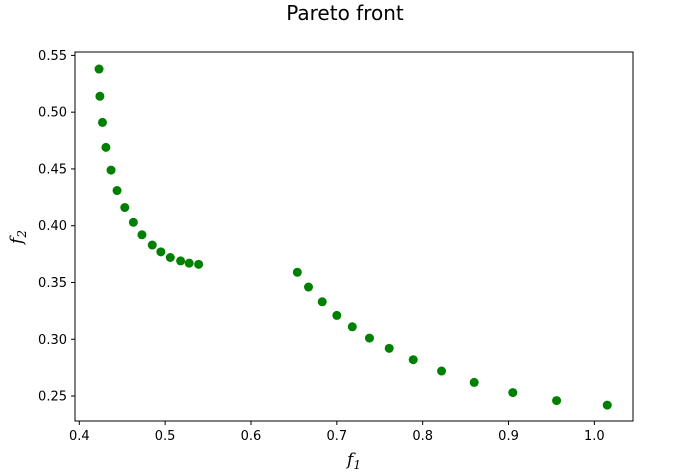 Image resolution: width=697 pixels, height=473 pixels. What do you see at coordinates (345, 13) in the screenshot?
I see `chart-title: Pareto front` at bounding box center [345, 13].